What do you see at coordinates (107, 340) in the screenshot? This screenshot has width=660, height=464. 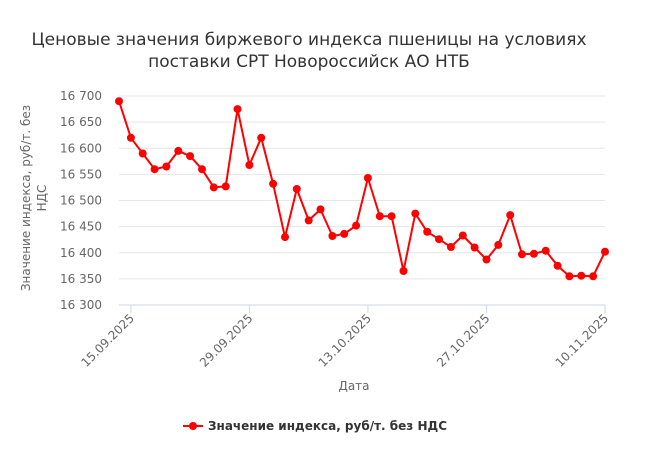 I see `x-tick-label: 15.09.2025` at bounding box center [107, 340].